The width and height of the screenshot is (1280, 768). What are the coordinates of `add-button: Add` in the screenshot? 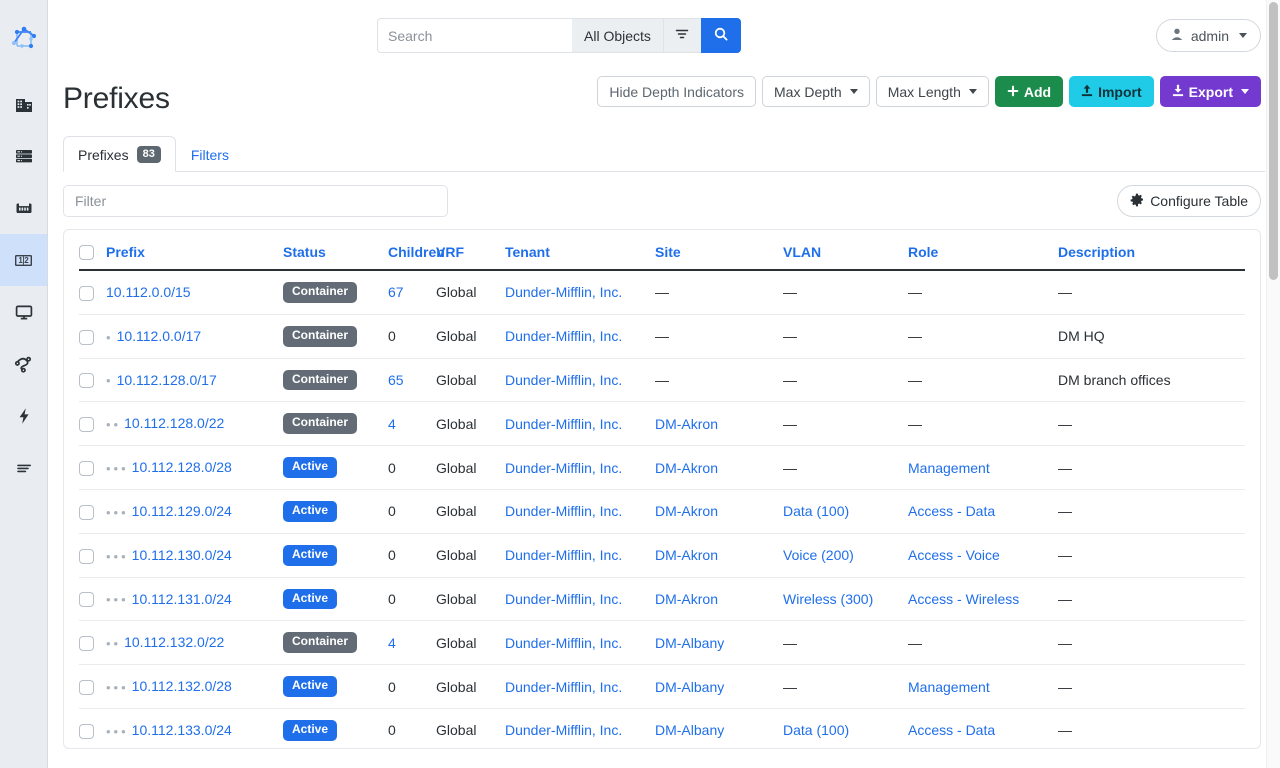 It's located at (1029, 91).